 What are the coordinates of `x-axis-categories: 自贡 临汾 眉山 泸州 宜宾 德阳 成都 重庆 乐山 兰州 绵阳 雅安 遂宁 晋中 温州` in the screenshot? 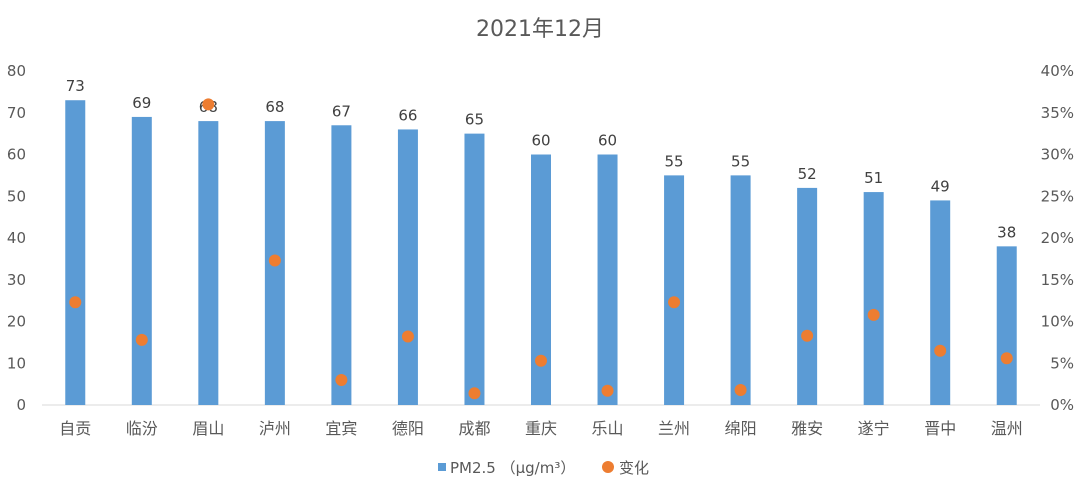 It's located at (540, 428).